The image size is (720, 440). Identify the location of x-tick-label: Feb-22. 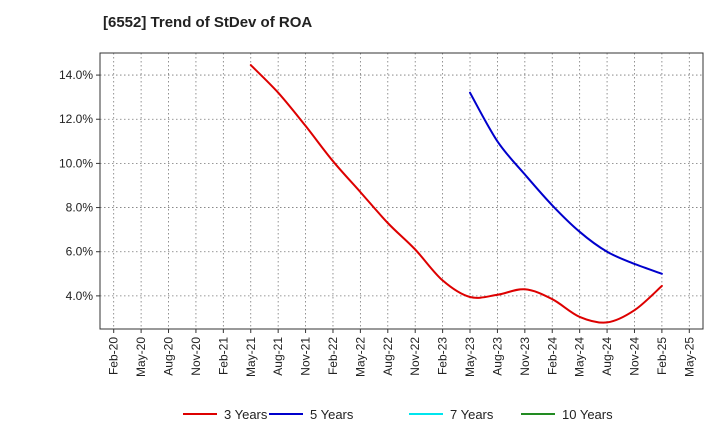
(333, 356).